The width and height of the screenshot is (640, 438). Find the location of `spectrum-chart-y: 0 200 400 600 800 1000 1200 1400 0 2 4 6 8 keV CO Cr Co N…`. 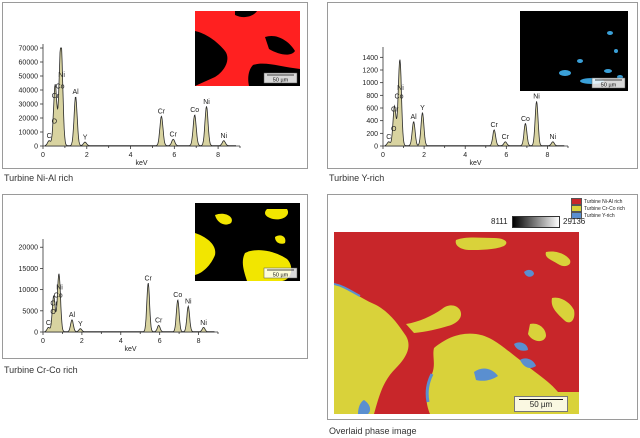

spectrum-chart-y: 0 200 400 600 800 1000 1200 1400 0 2 4 6 8 keV CO Cr Co N… is located at coordinates (495, 89).